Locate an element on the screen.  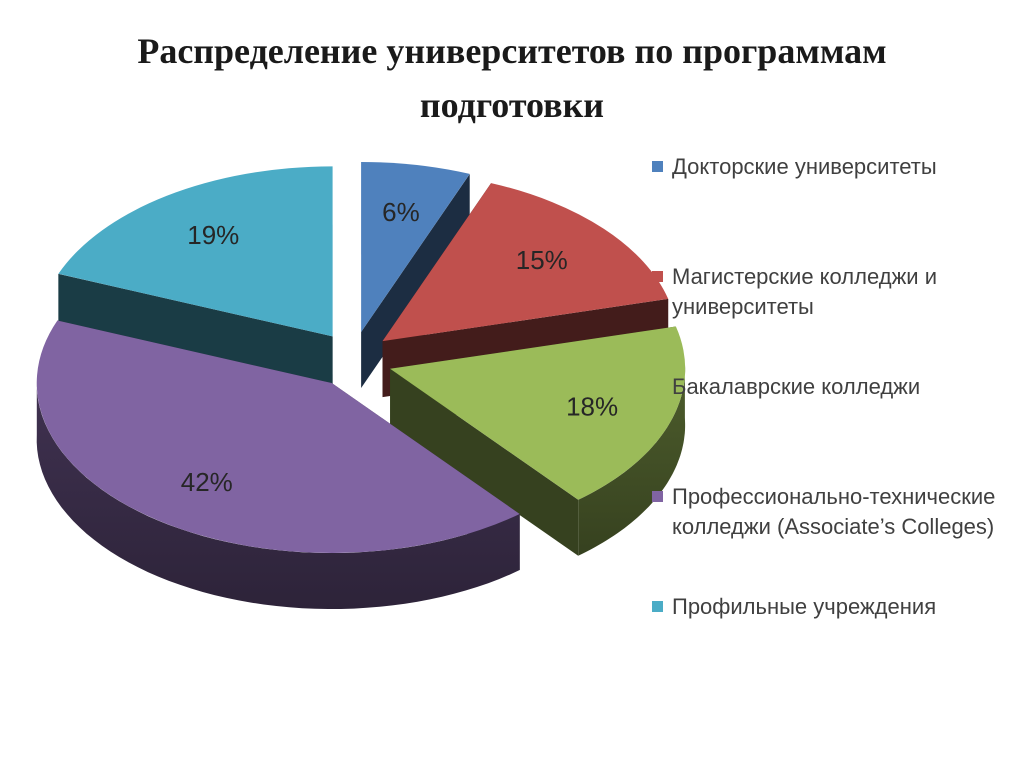
pie-slice-3-side is located at coordinates (632, 458).